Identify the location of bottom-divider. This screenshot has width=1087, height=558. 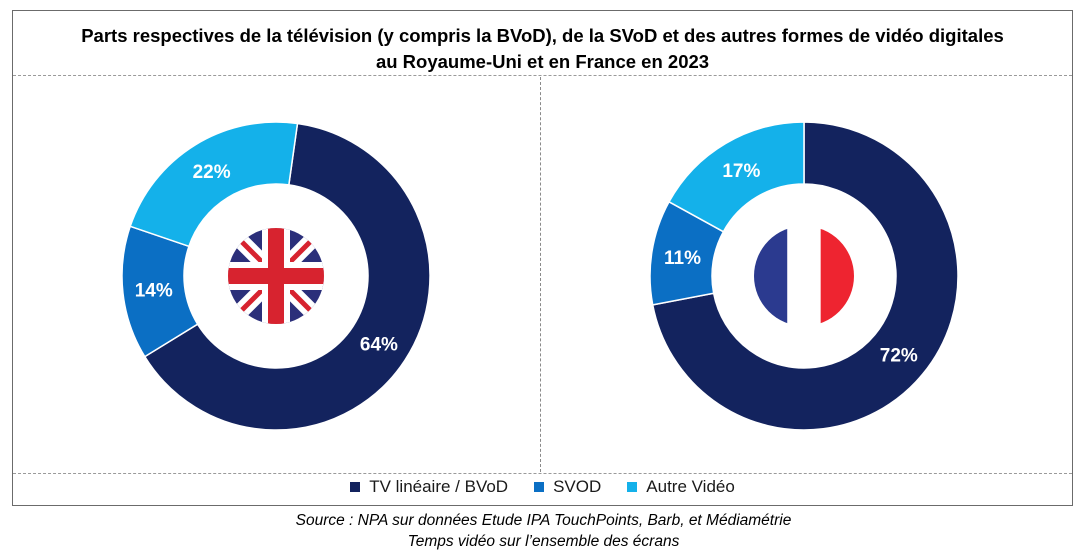
(542, 473).